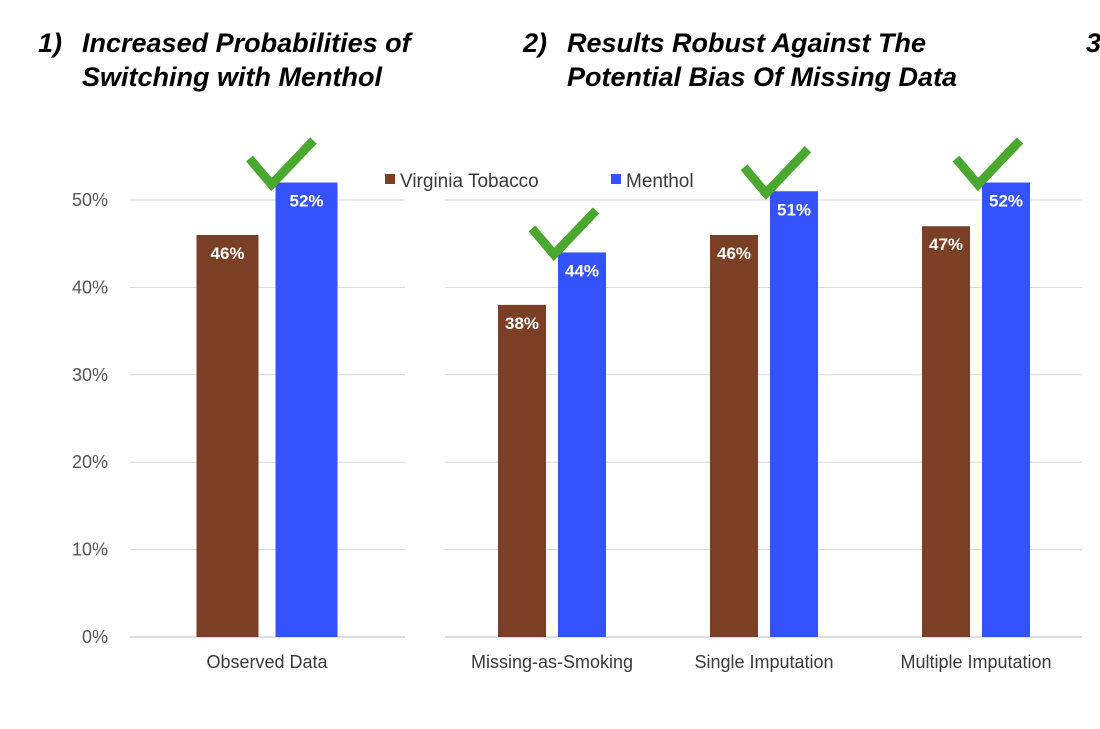 The width and height of the screenshot is (1100, 729). What do you see at coordinates (582, 270) in the screenshot?
I see `data-label: 44%` at bounding box center [582, 270].